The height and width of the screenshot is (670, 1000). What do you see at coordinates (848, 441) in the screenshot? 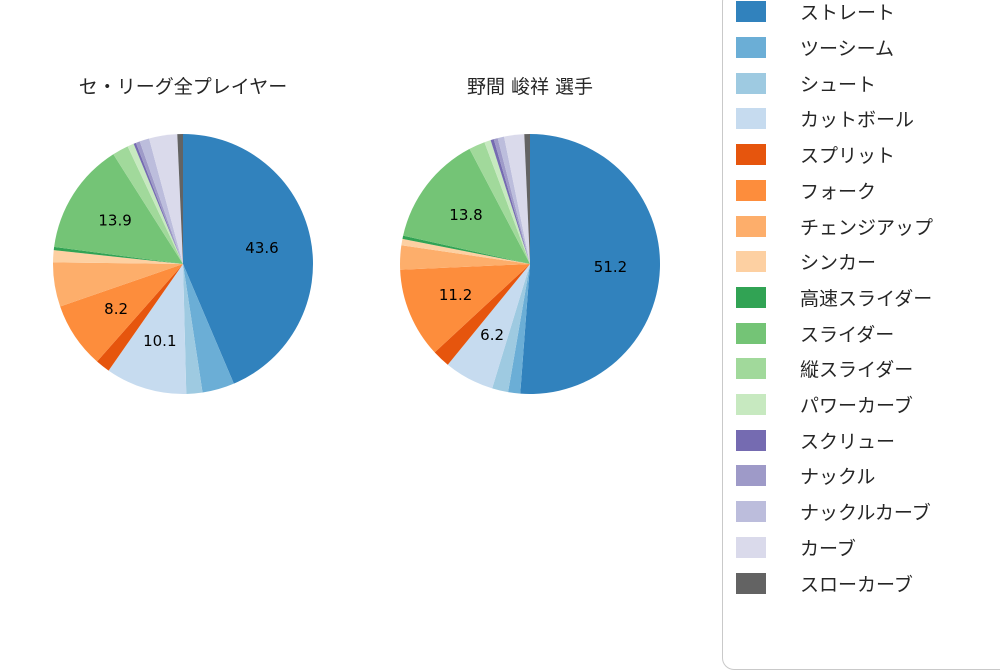
I see `legend-label: スクリュー` at bounding box center [848, 441].